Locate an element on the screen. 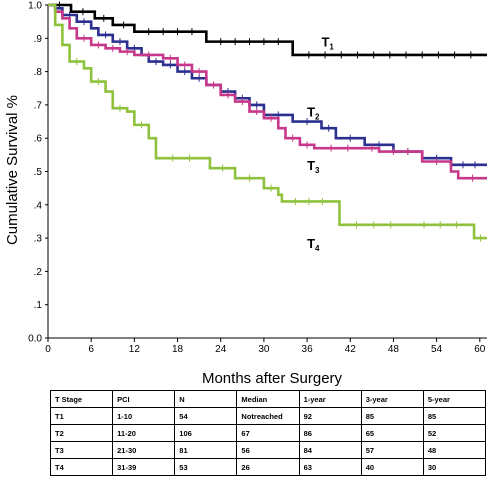 Image resolution: width=494 pixels, height=480 pixels. table-cell: Notreached is located at coordinates (268, 416).